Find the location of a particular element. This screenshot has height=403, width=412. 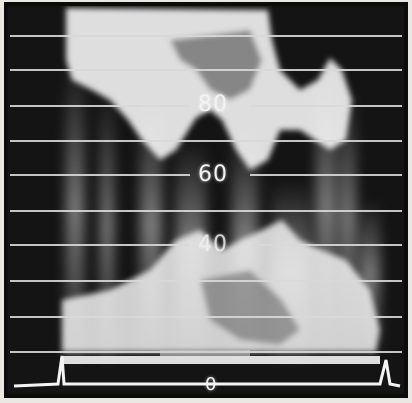

scale-label-60: 60 is located at coordinates (213, 174).